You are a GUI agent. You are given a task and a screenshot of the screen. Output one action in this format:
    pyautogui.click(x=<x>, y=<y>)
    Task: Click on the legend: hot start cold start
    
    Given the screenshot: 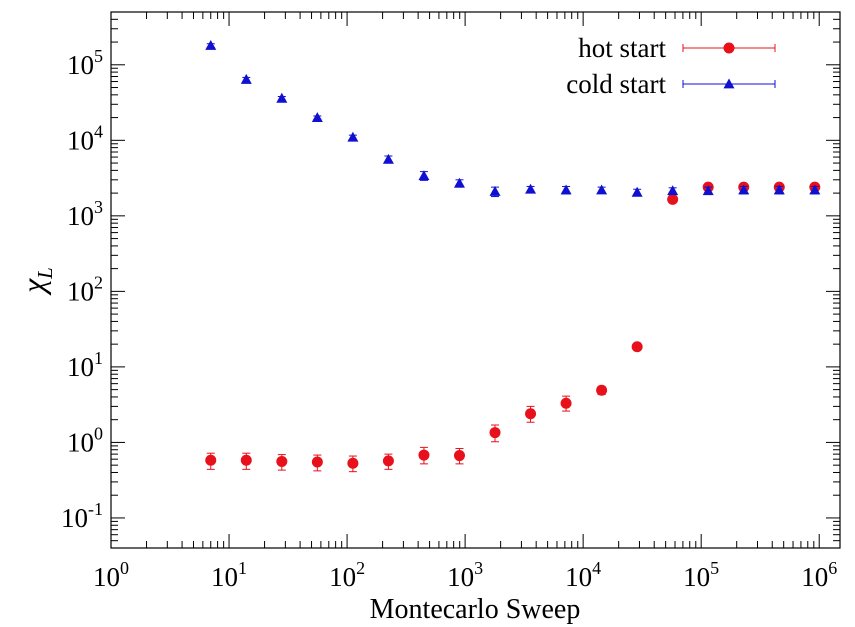 What is the action you would take?
    pyautogui.click(x=671, y=66)
    